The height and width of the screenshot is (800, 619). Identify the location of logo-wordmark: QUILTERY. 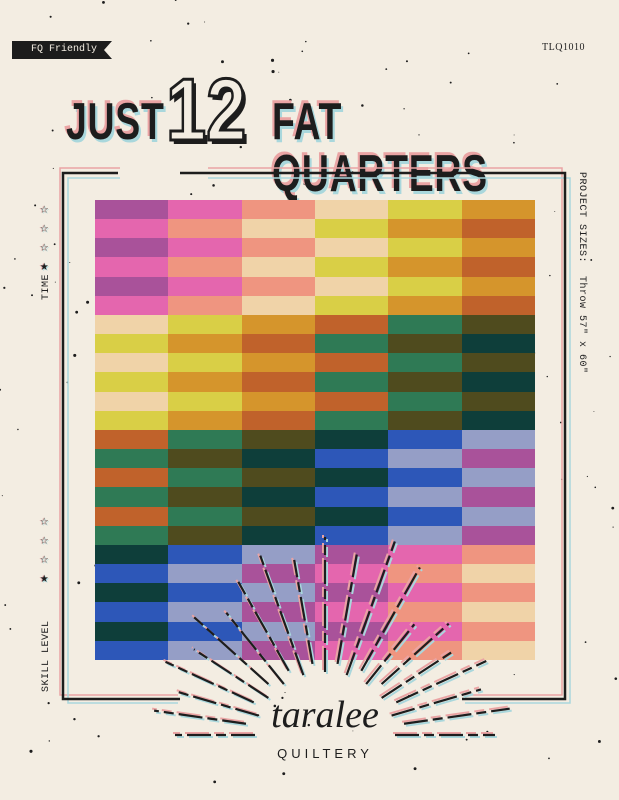
(325, 753).